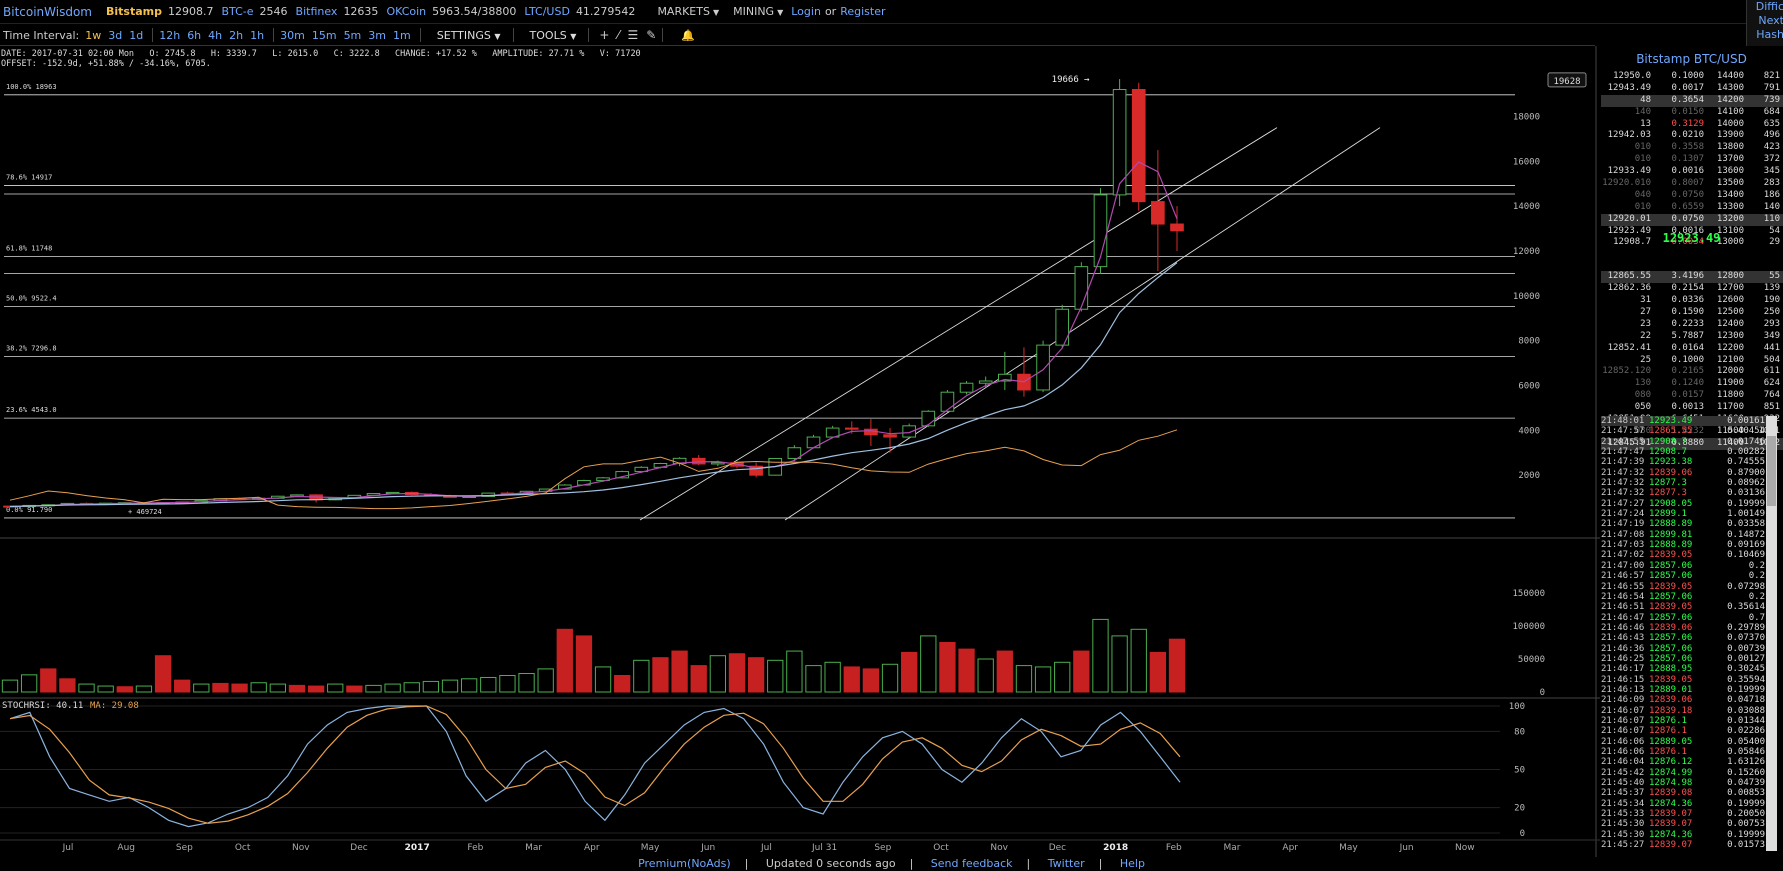 The height and width of the screenshot is (871, 1783). I want to click on market-ticker: BTC-e 2546, so click(254, 11).